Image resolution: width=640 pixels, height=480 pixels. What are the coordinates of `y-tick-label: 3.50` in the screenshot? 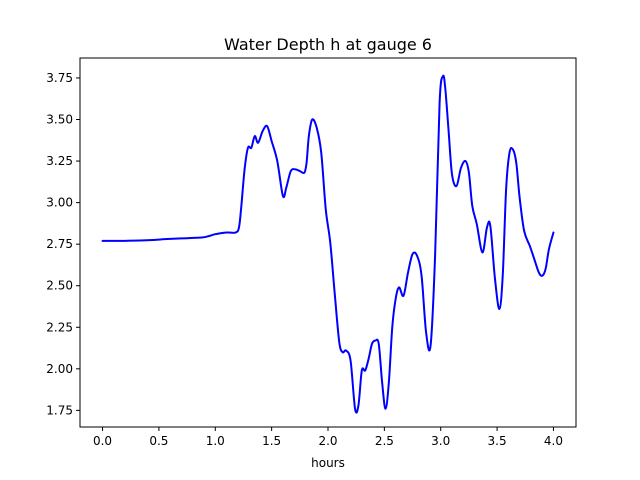 It's located at (59, 120).